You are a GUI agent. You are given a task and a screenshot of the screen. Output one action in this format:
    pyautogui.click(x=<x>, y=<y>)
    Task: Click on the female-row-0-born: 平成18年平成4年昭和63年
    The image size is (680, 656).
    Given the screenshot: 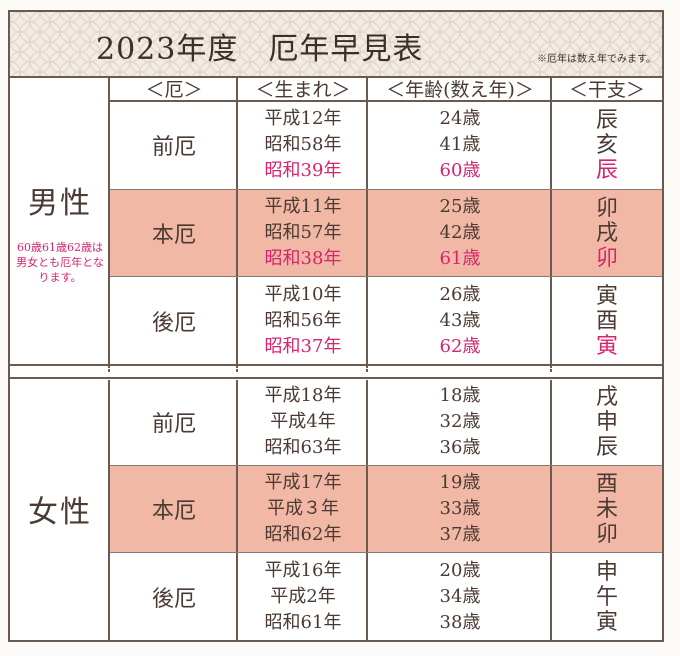 What is the action you would take?
    pyautogui.click(x=303, y=422)
    